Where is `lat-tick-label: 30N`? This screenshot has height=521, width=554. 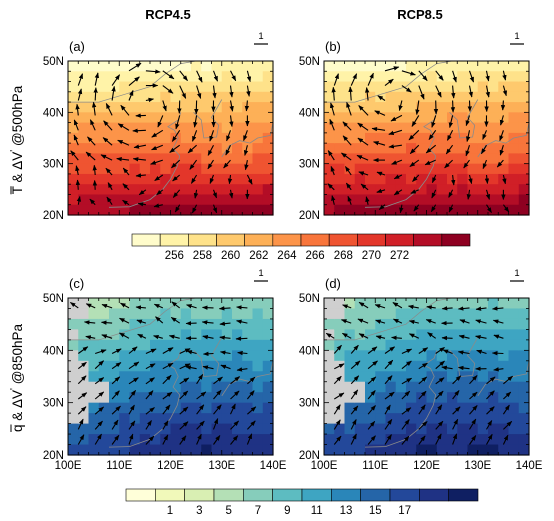 lat-tick-label: 30N is located at coordinates (53, 404).